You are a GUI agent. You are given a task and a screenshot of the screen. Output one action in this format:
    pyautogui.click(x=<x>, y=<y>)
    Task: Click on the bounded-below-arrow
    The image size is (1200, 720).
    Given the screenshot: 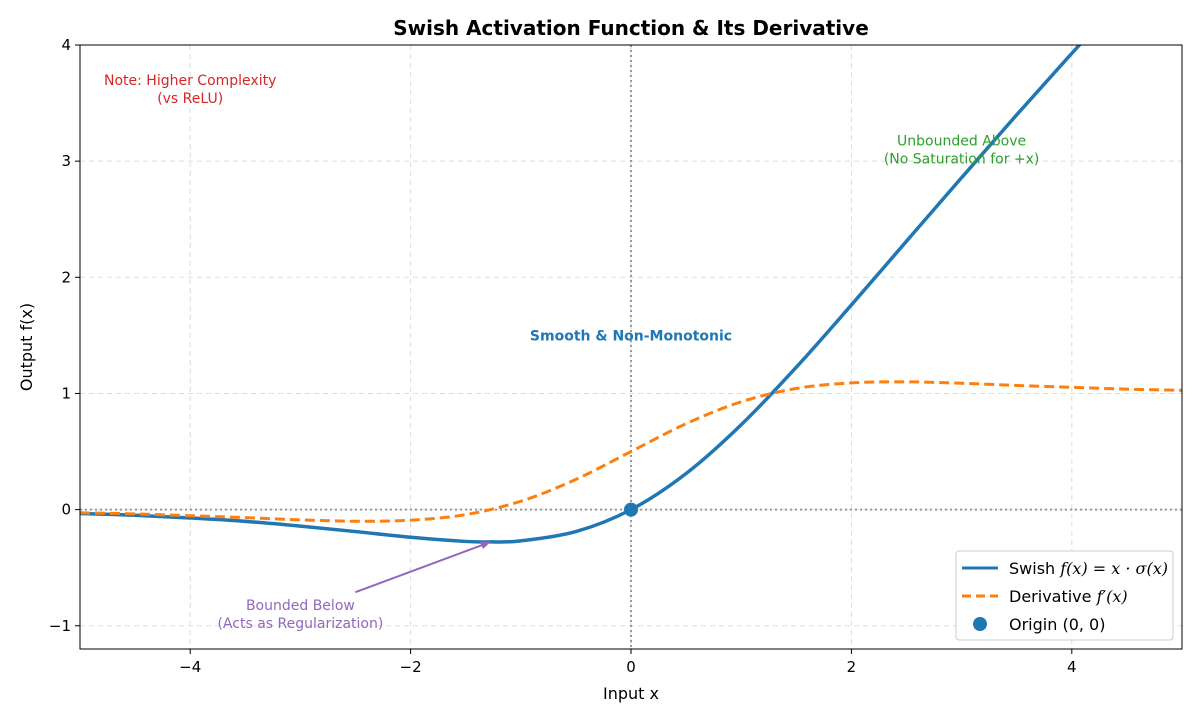 What is the action you would take?
    pyautogui.click(x=423, y=567)
    